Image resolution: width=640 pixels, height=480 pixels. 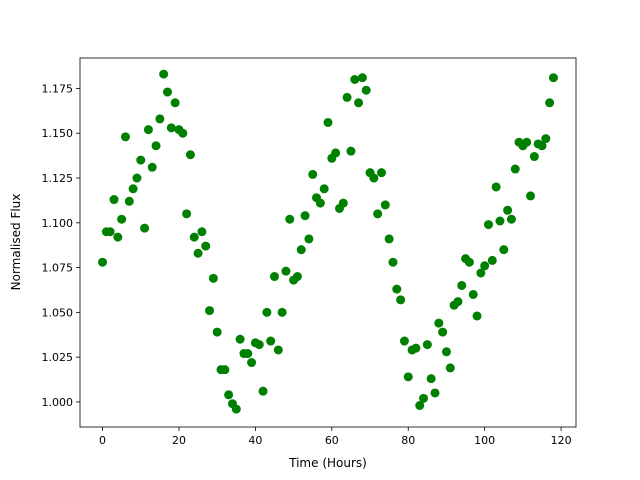 I want to click on y-tick-label: 1.000, so click(x=58, y=402).